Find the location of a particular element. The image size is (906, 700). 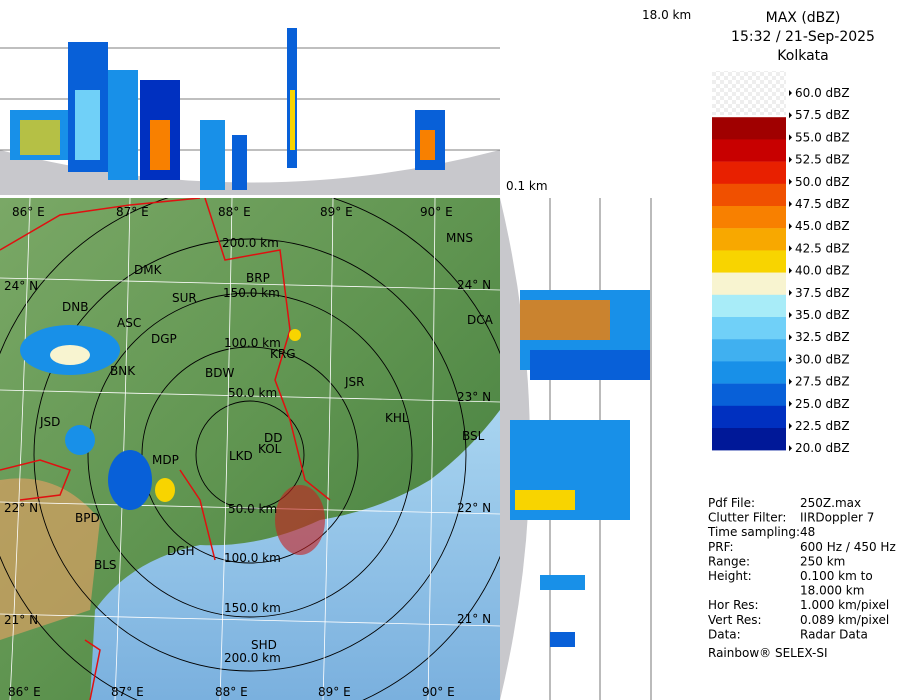

footer: Rainbow® SELEX-SI is located at coordinates (768, 653).